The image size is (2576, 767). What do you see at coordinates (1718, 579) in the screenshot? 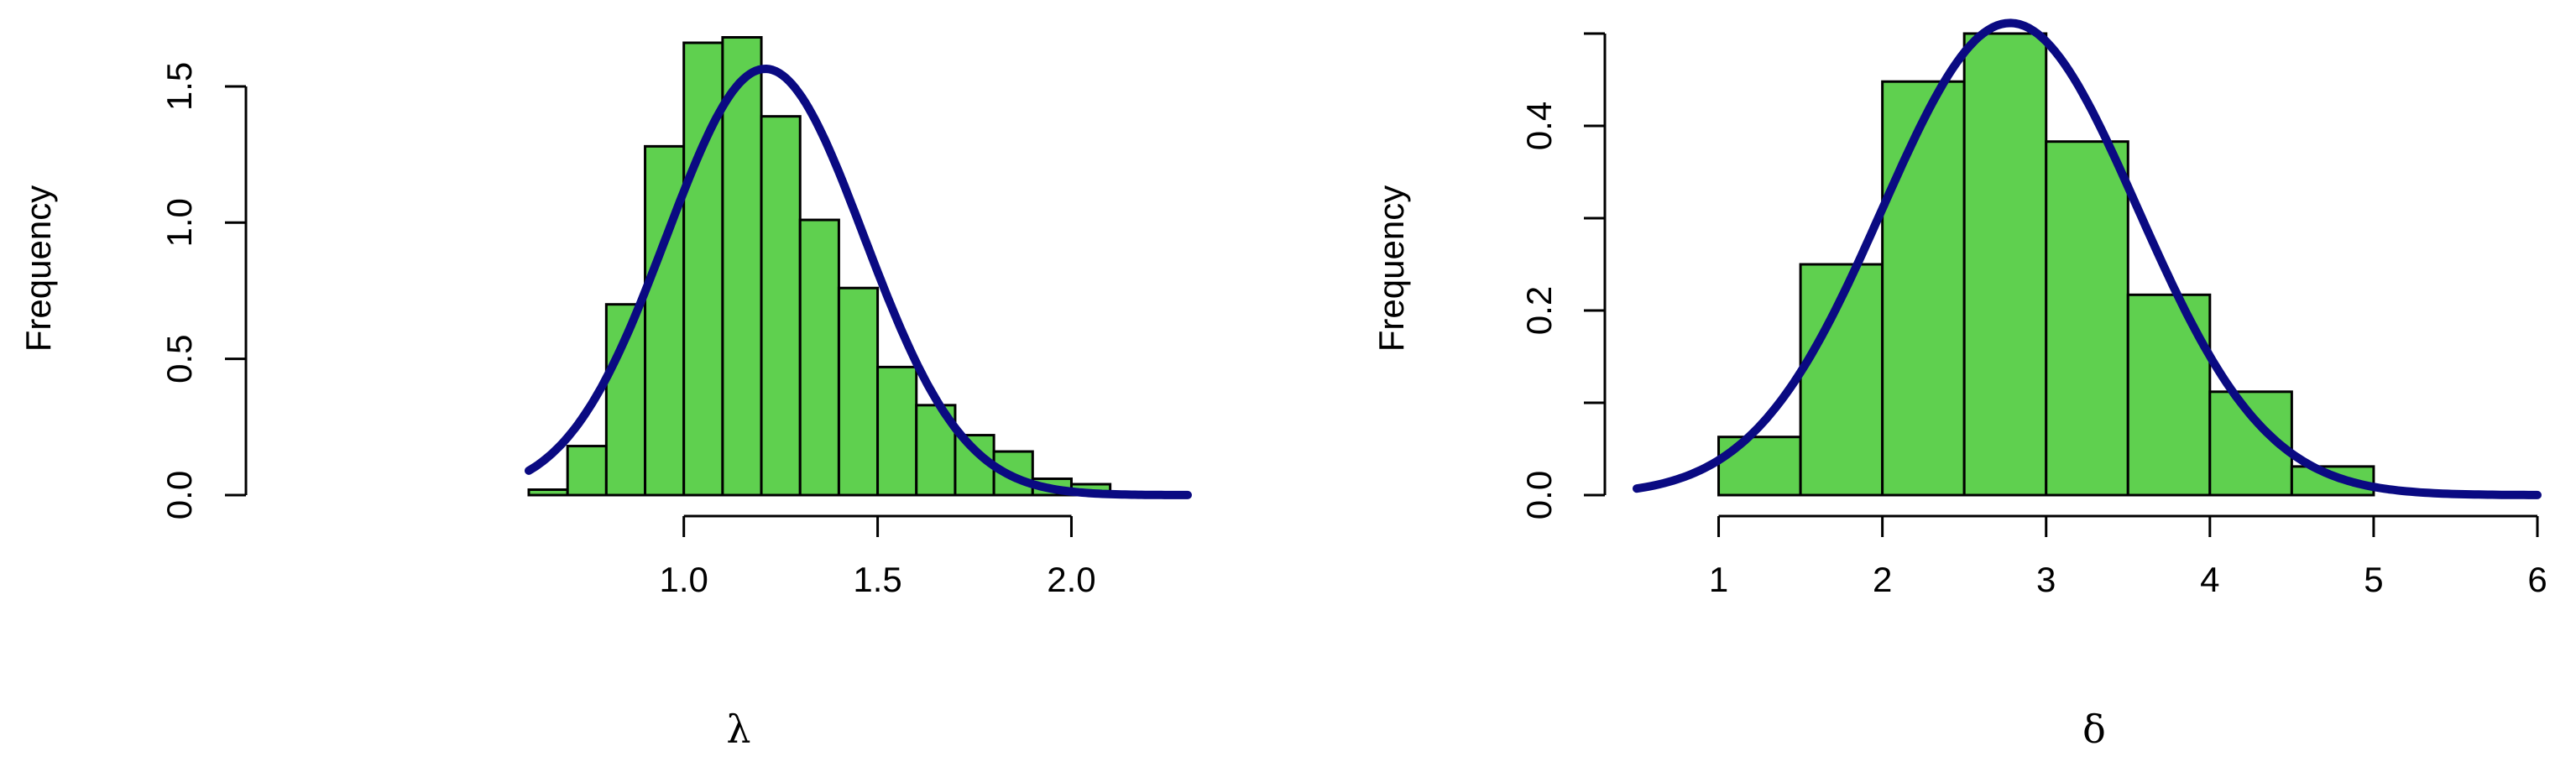
I see `x-tick-label: 1` at bounding box center [1718, 579].